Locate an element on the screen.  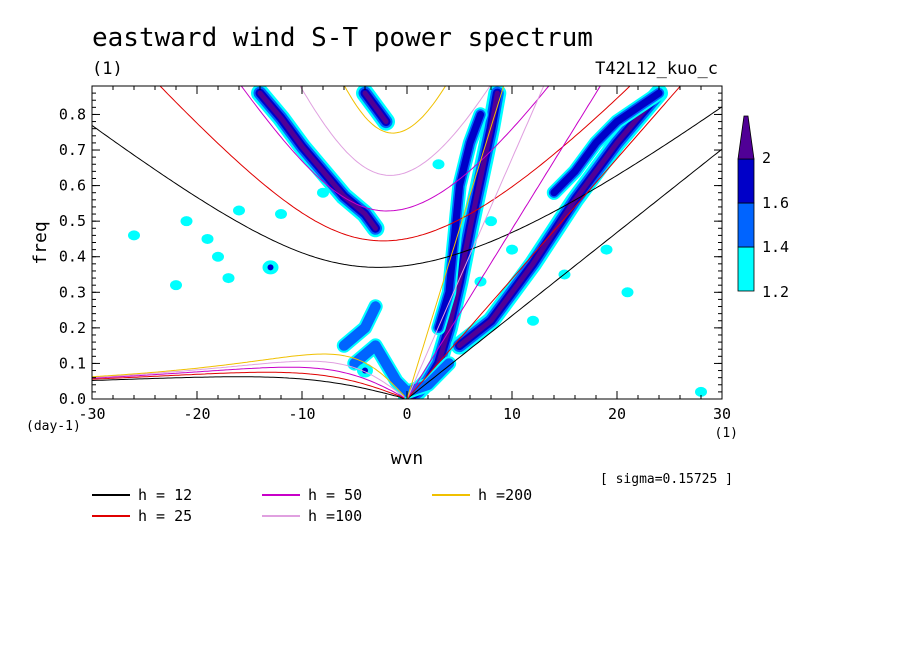
colorbar-arrow is located at coordinates (746, 137).